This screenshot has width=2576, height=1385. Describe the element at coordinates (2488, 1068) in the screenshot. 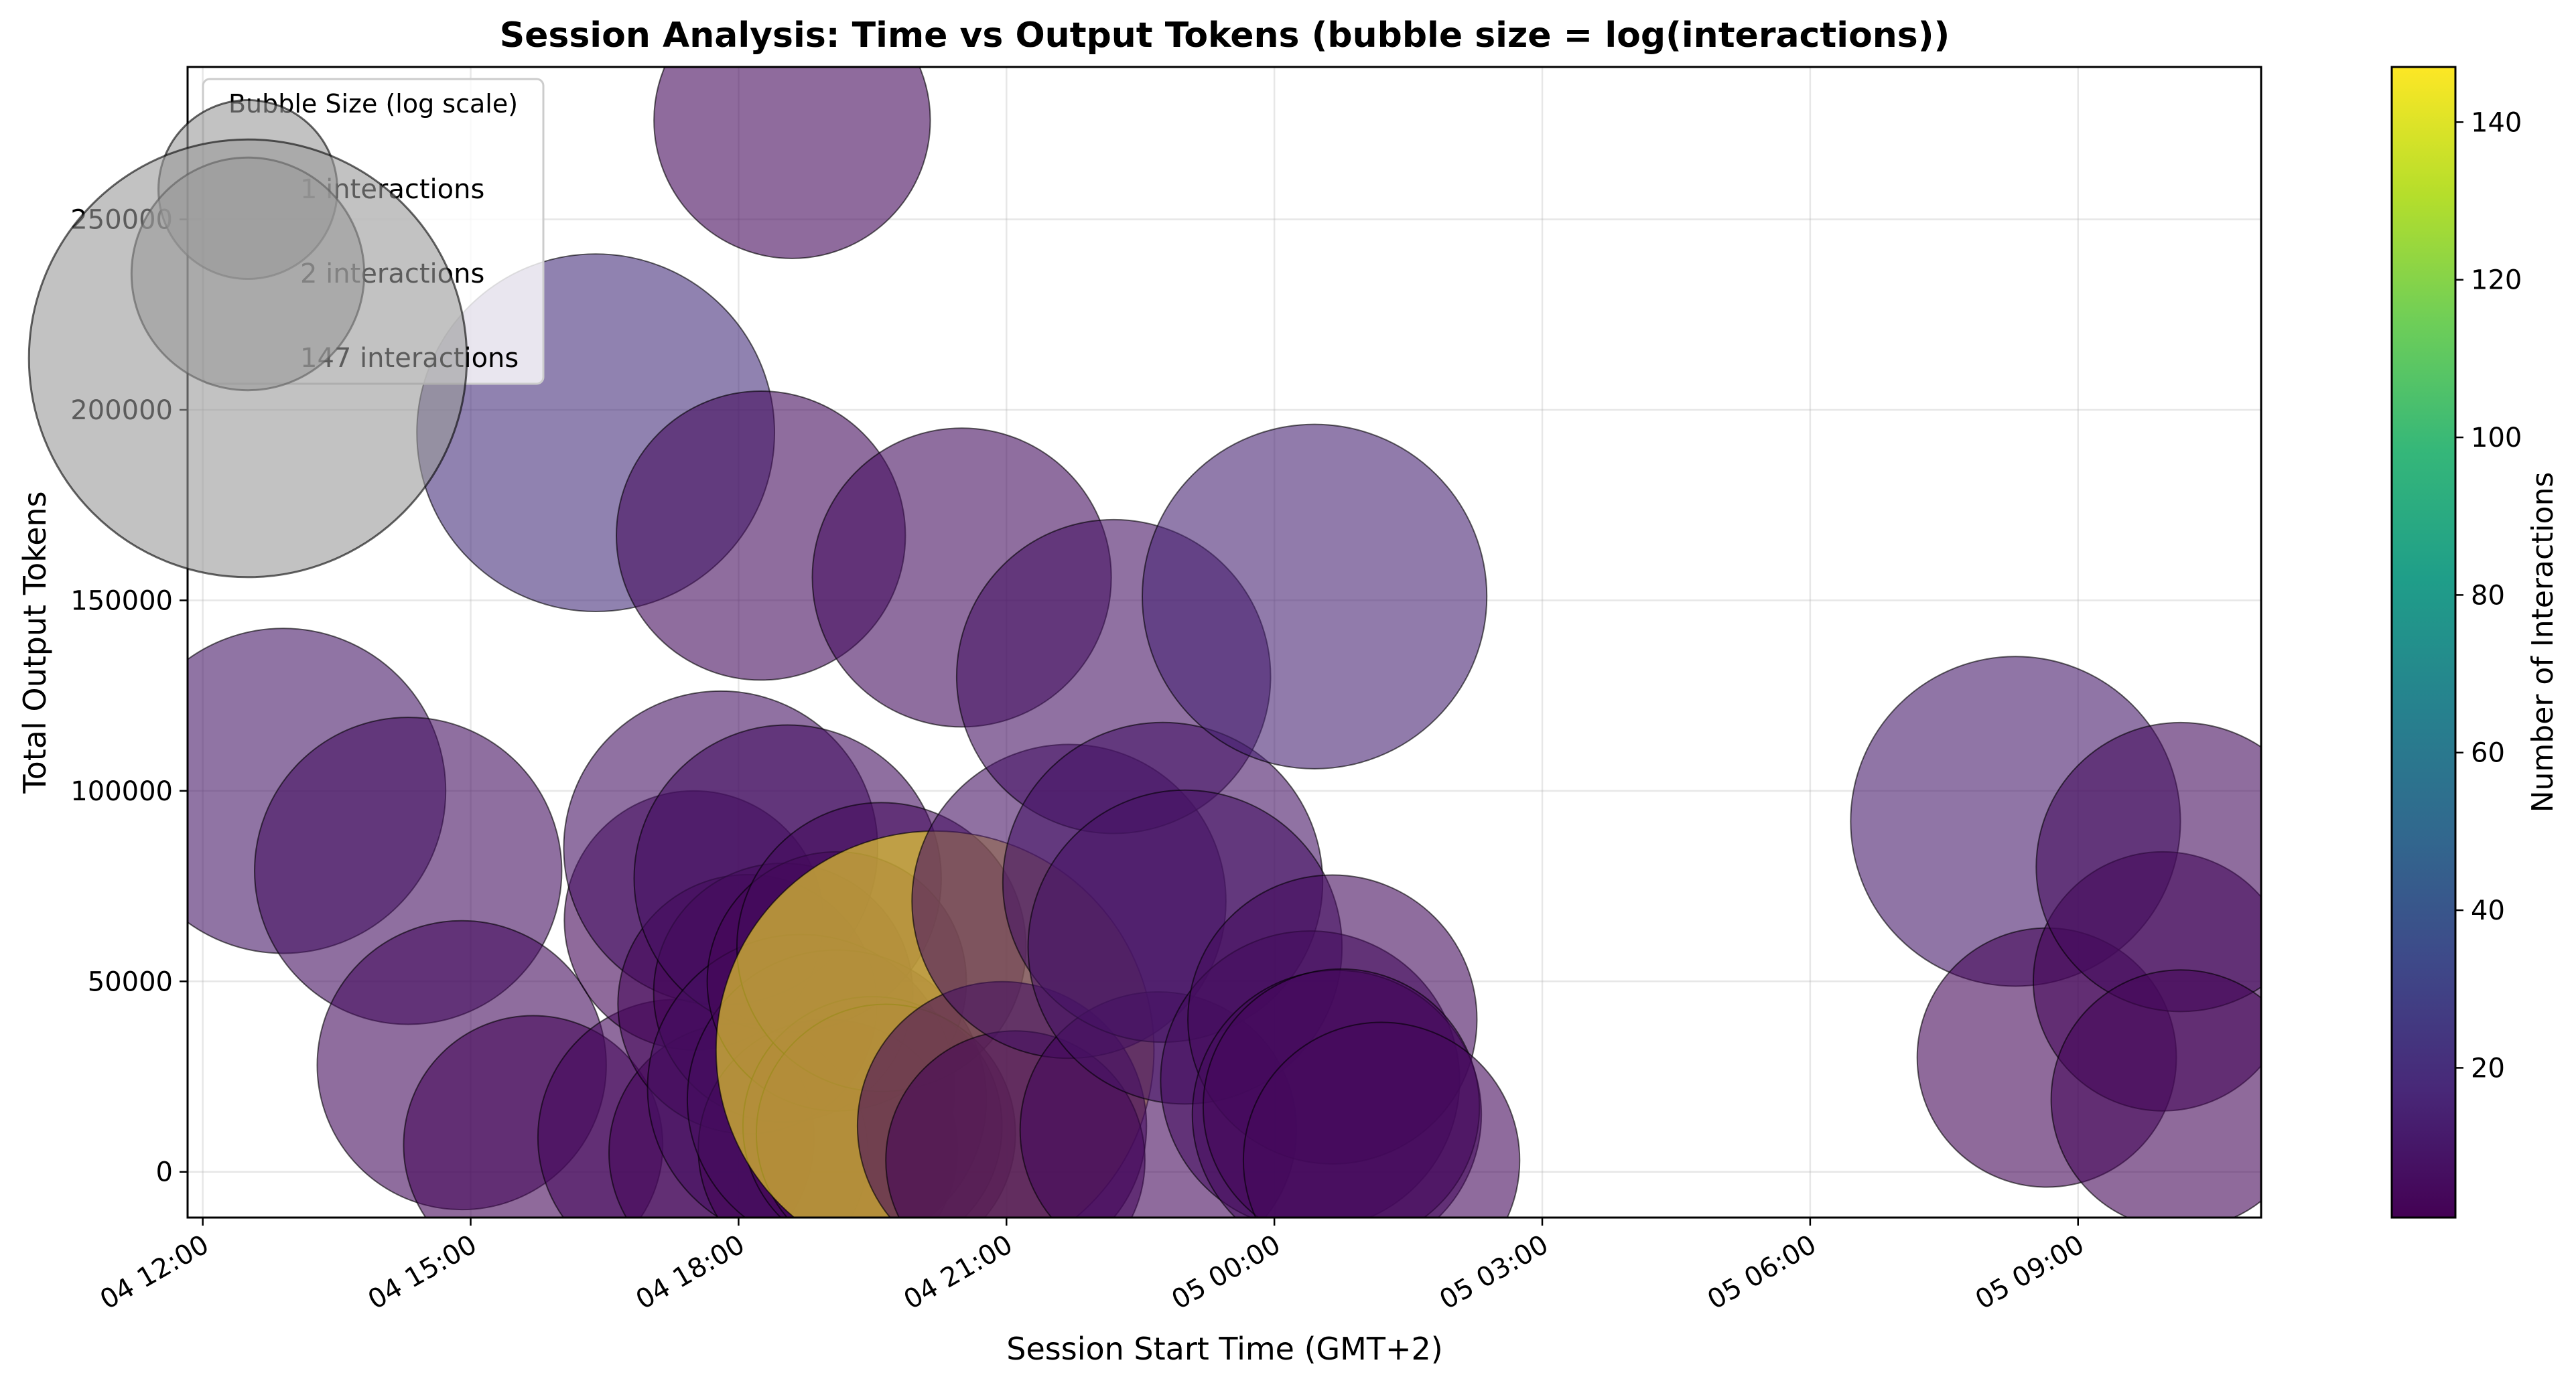

I see `colorbar-tick-label: 20` at that location.